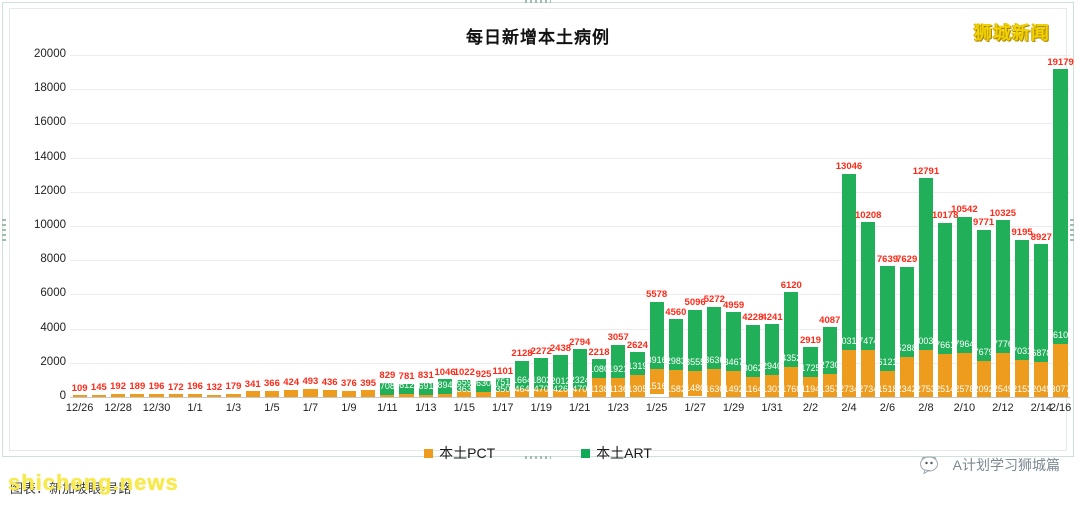 The height and width of the screenshot is (505, 1080). What do you see at coordinates (906, 226) in the screenshot?
I see `bar-group: 7629 5288 2342` at bounding box center [906, 226].